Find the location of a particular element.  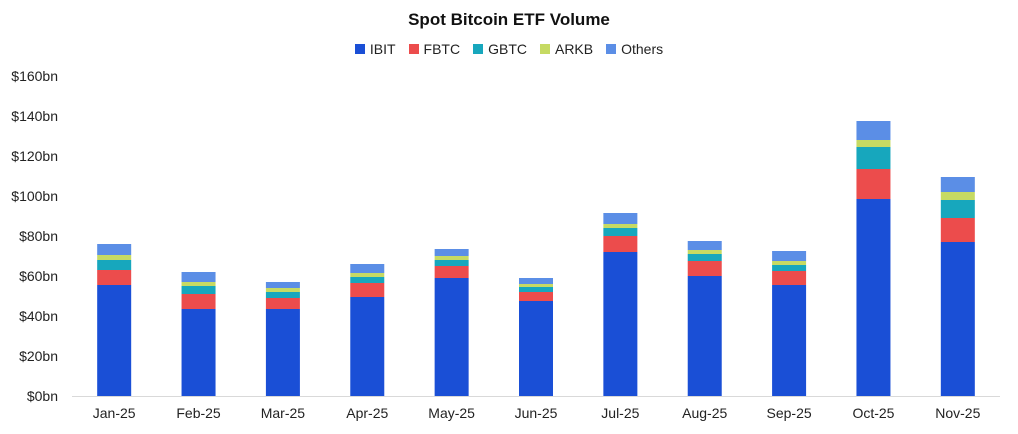

legend-item-arkb: ARKB is located at coordinates (566, 49).